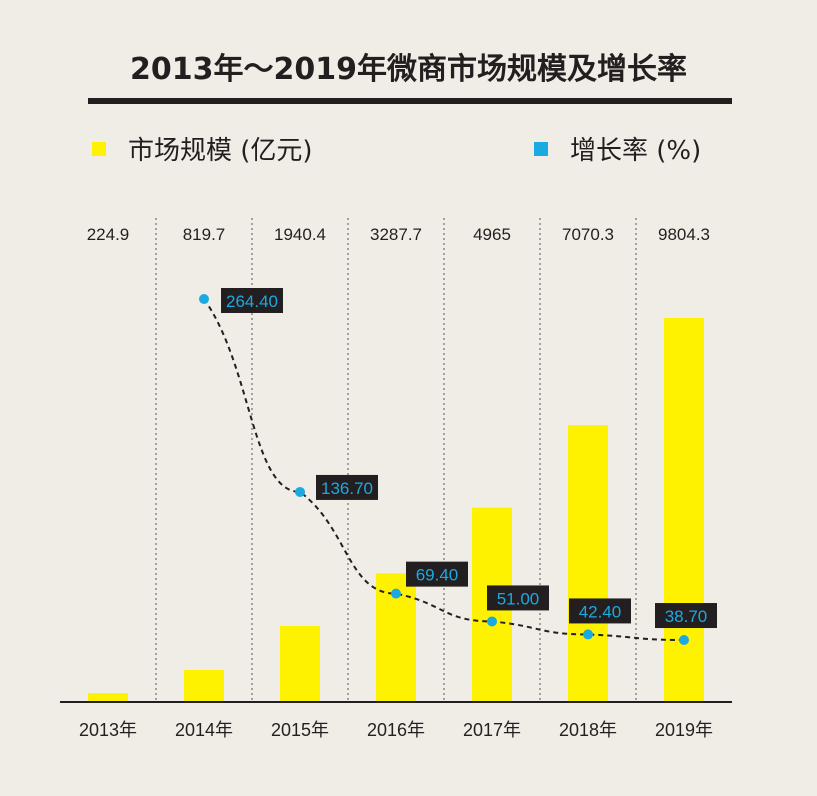  What do you see at coordinates (204, 730) in the screenshot?
I see `x-tick-label: 2014年` at bounding box center [204, 730].